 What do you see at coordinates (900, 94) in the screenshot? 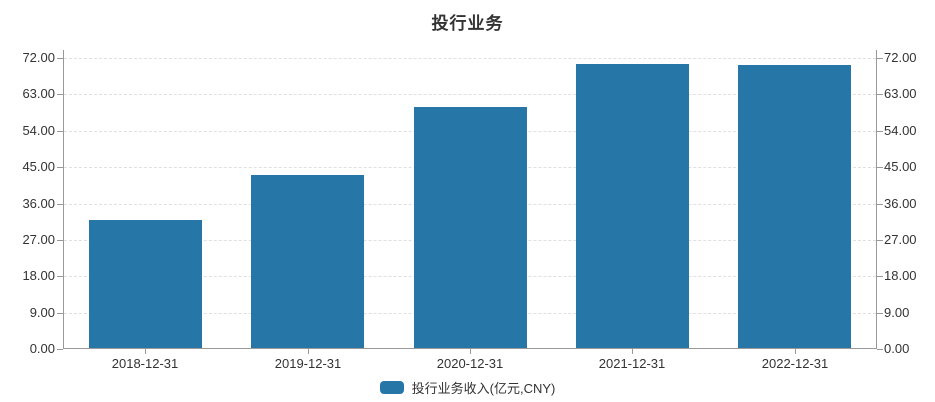
I see `y-axis-label-right: 63.00` at bounding box center [900, 94].